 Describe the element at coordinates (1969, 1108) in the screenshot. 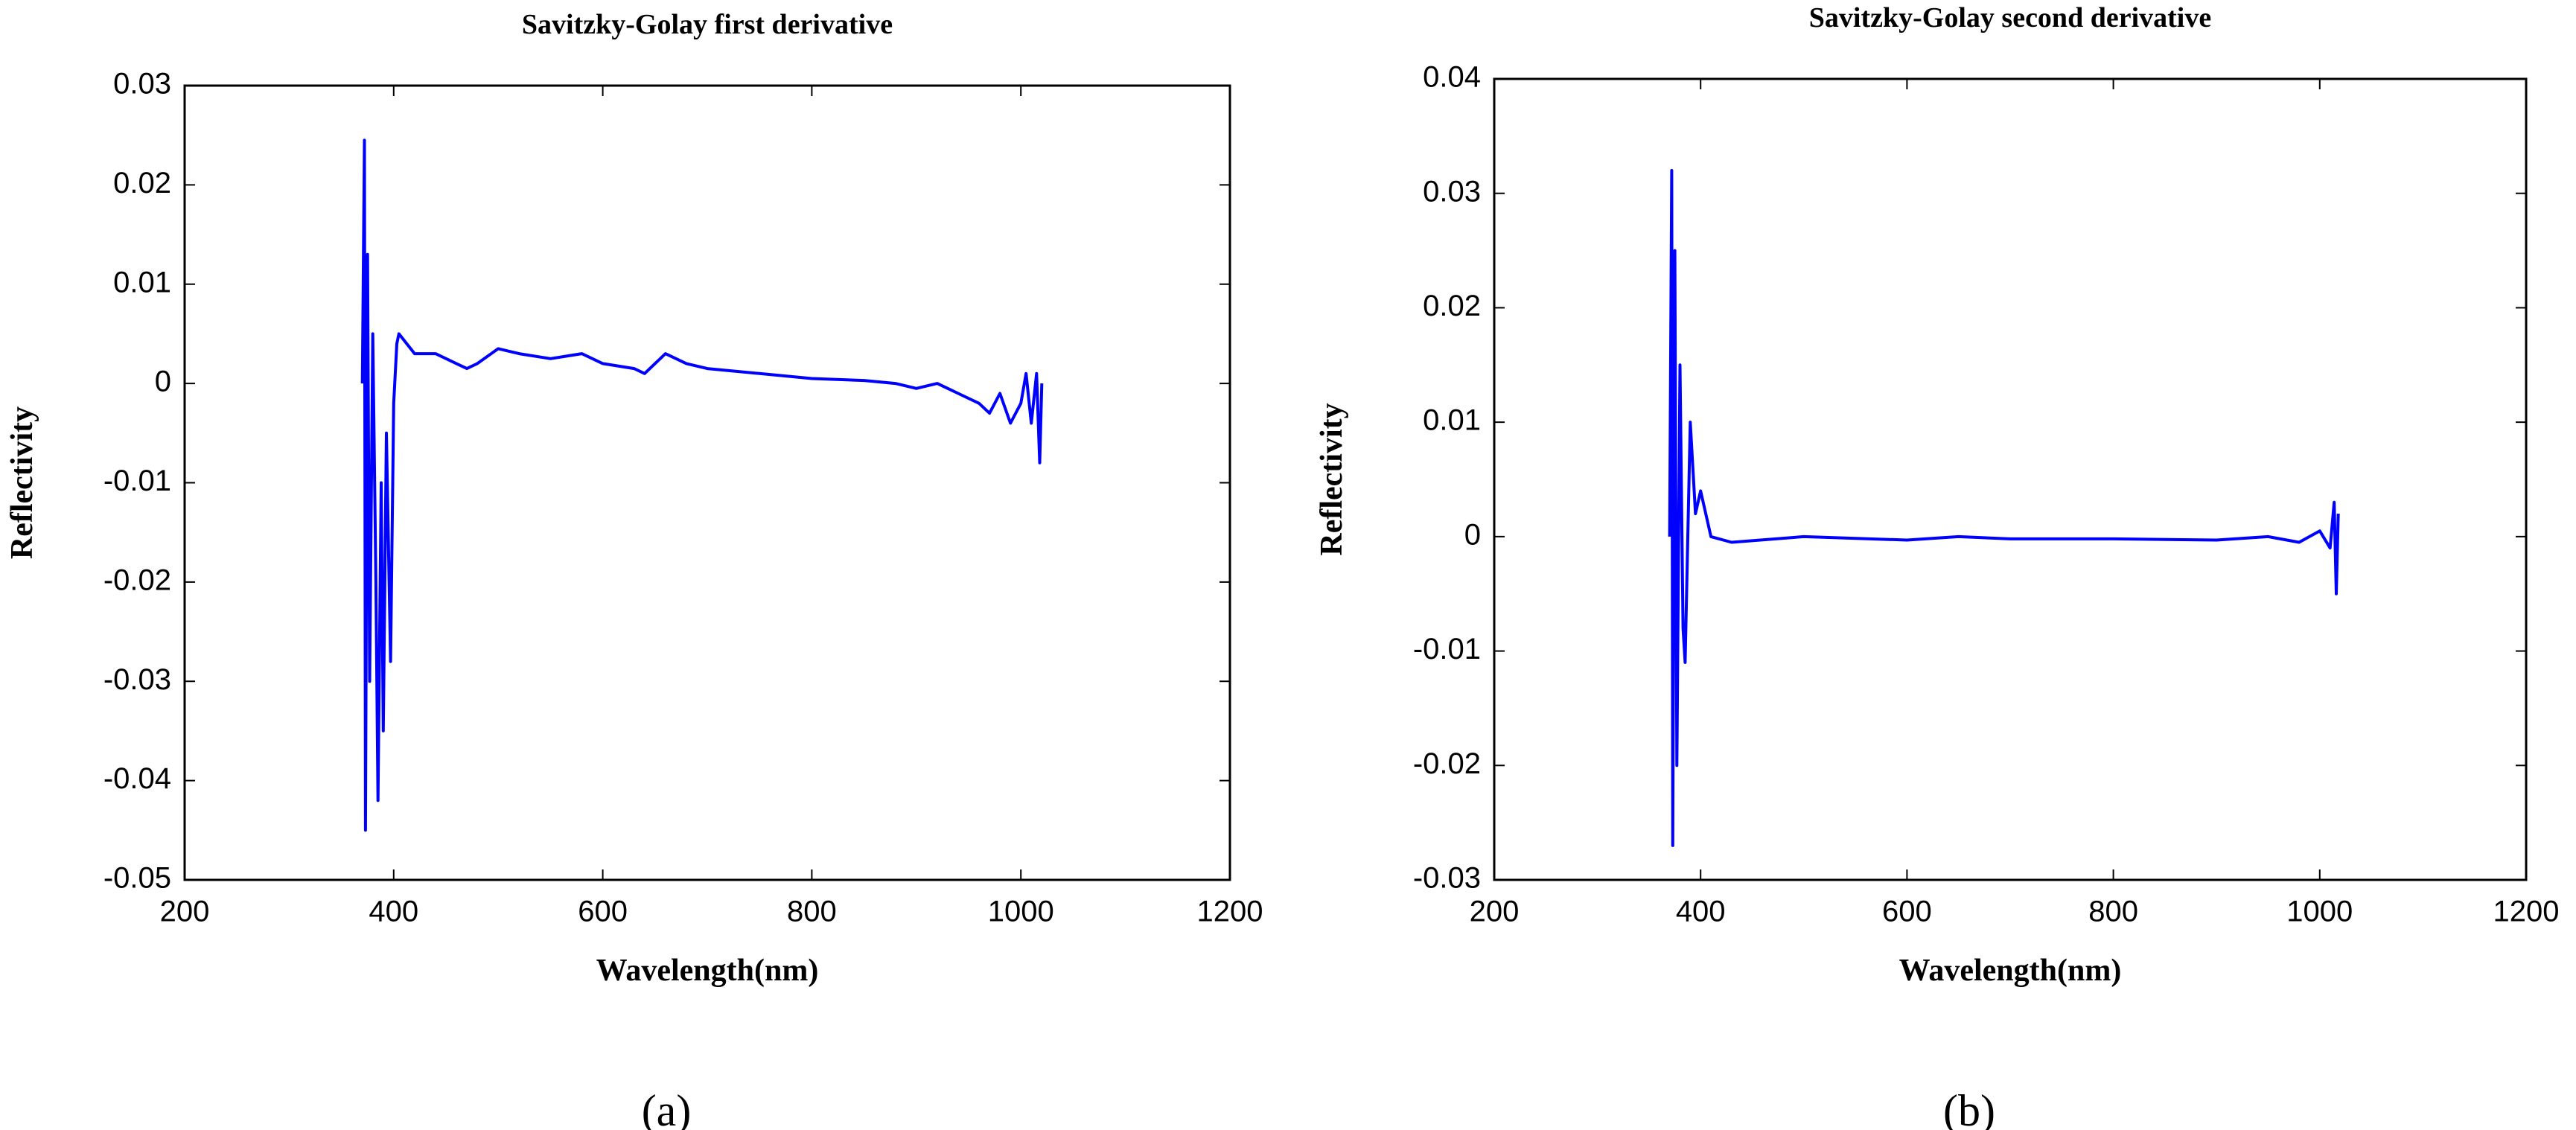

I see `subfigure-caption: (b)` at that location.